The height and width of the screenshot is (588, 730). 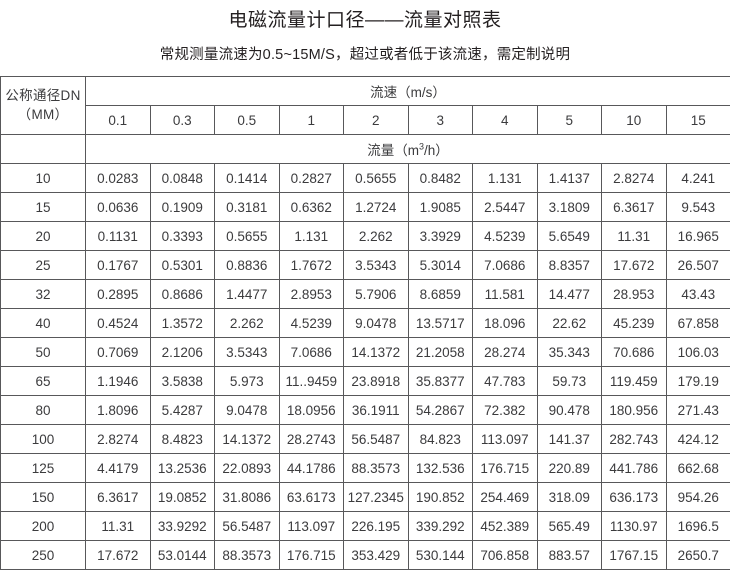 What do you see at coordinates (634, 526) in the screenshot?
I see `flow-value-cell: 1130.97` at bounding box center [634, 526].